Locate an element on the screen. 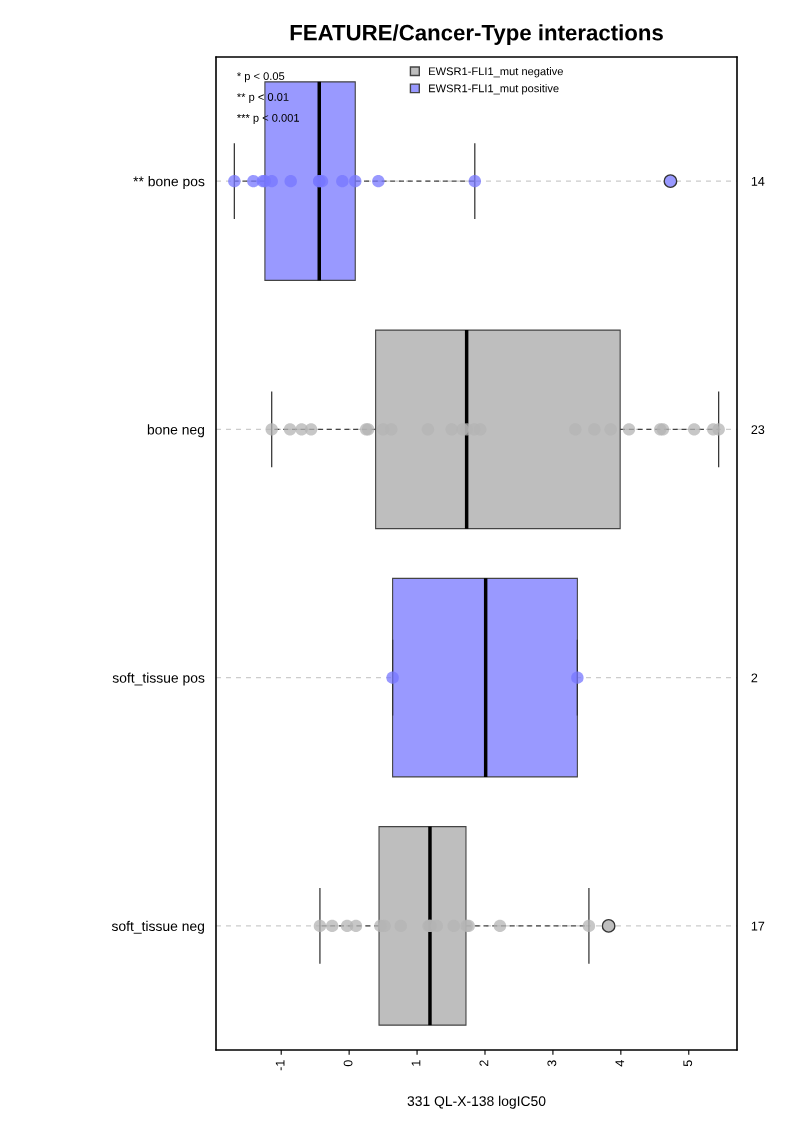 The image size is (793, 1122). x-tick-label: 1 is located at coordinates (416, 1063).